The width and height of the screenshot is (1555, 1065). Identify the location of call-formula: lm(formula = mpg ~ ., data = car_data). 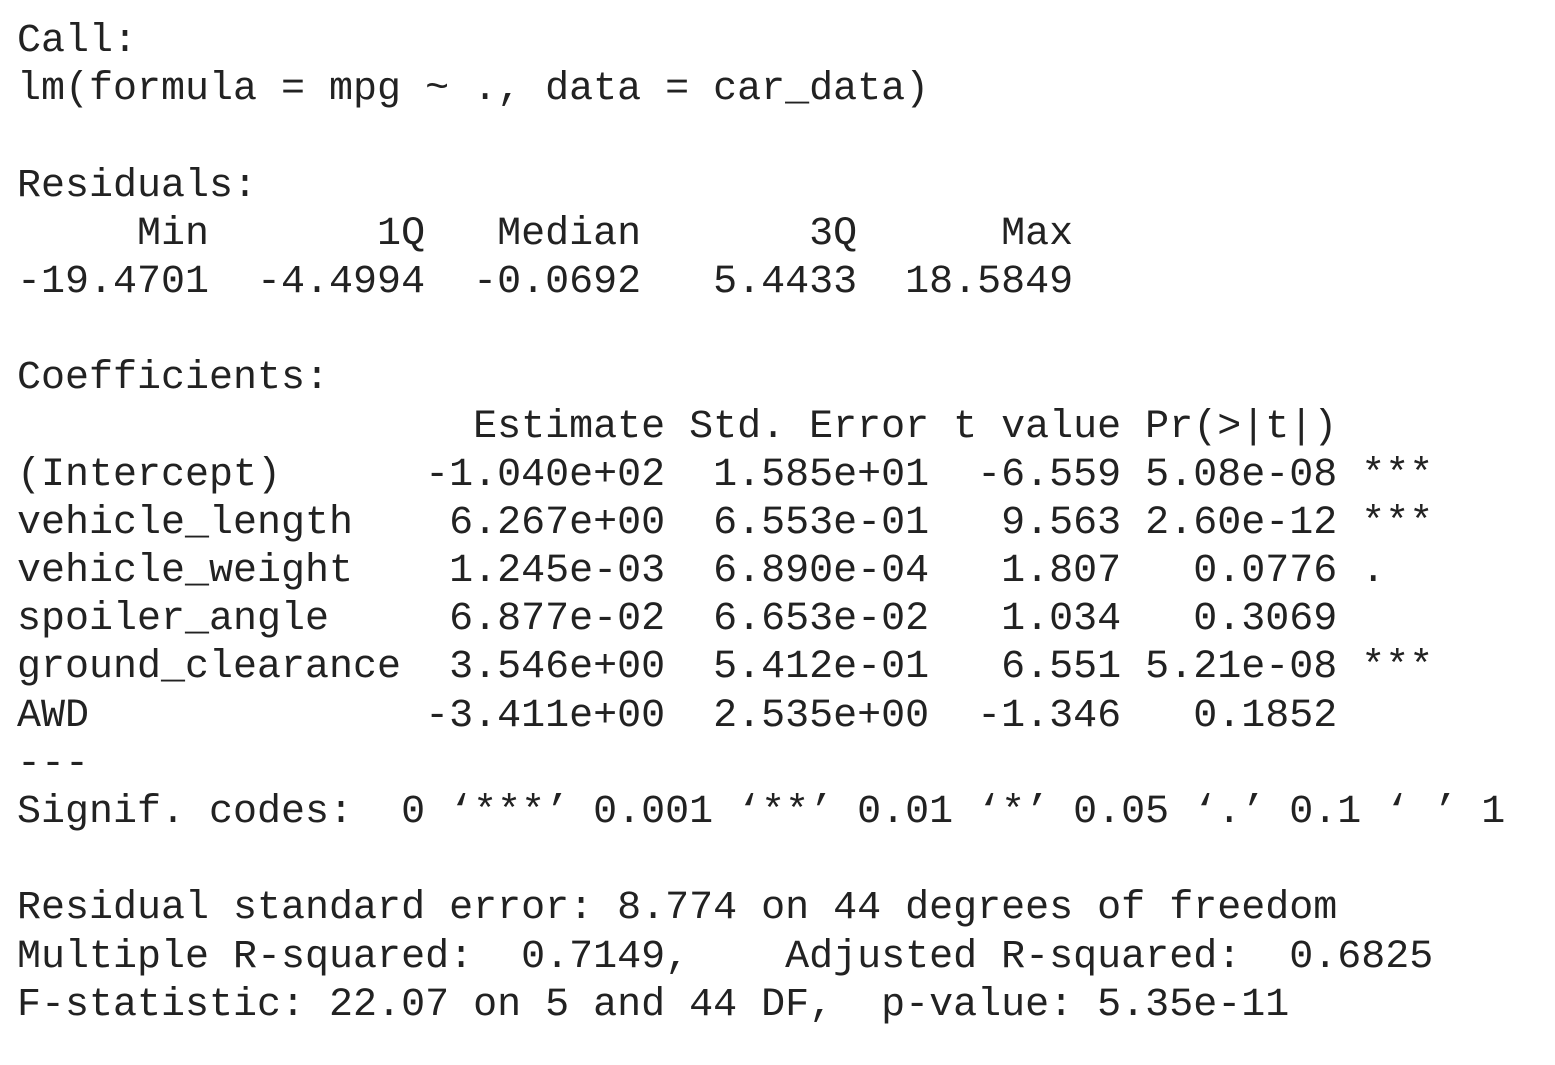
(473, 90).